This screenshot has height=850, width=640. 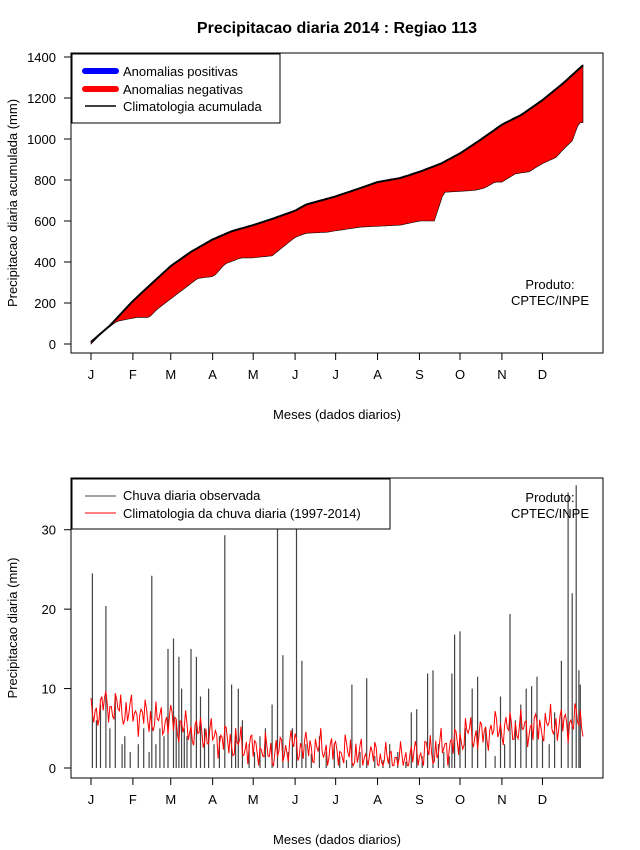 What do you see at coordinates (49, 689) in the screenshot?
I see `y-tick-label: 10` at bounding box center [49, 689].